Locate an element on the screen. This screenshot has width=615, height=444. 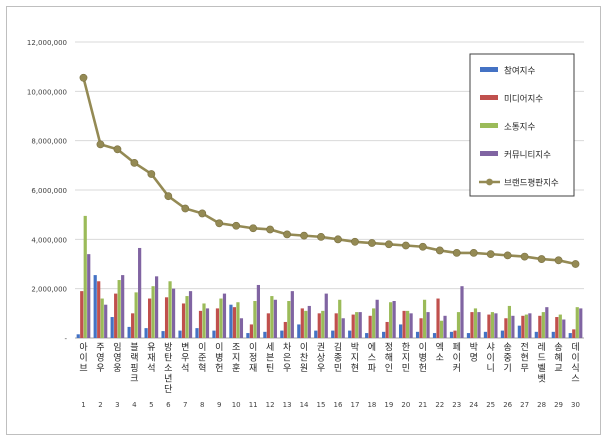
legend-label: 참여지수 is located at coordinates (519, 71).